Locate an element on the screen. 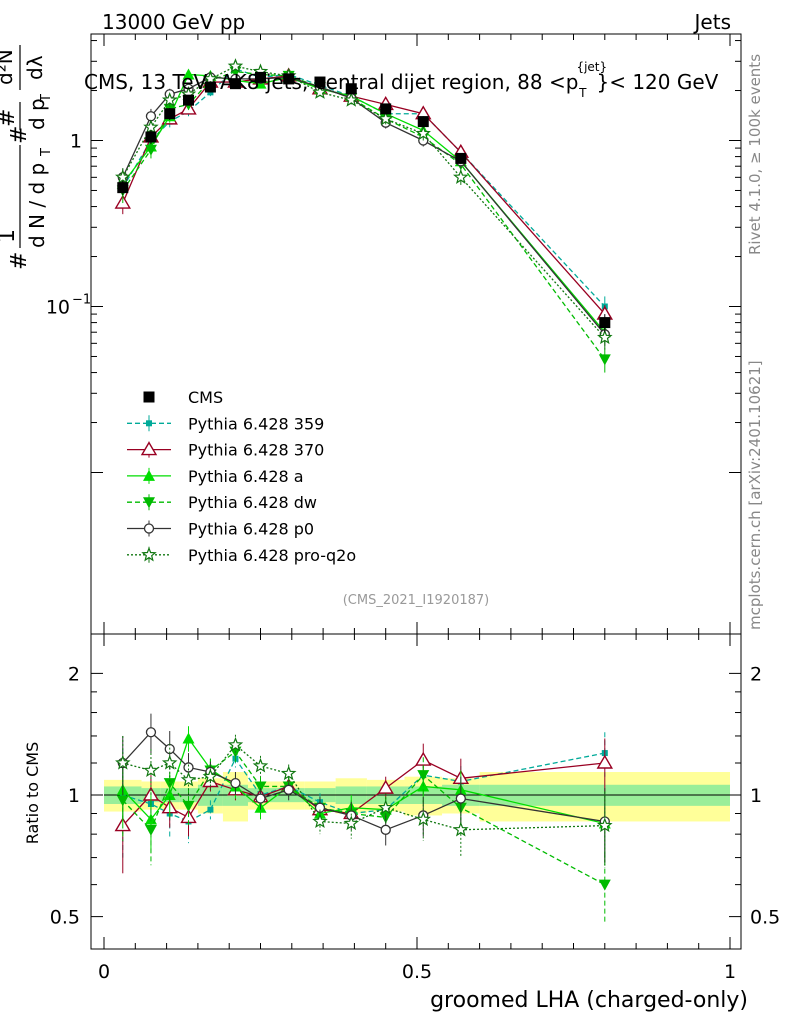 This screenshot has height=1024, width=786. ylabel-one: 1 is located at coordinates (10, 236).